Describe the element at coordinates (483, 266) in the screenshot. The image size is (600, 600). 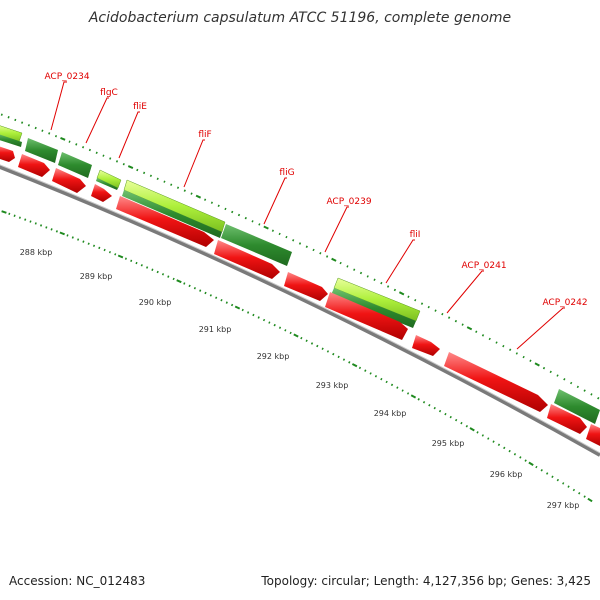
I see `gene-label: ACP_0241` at that location.